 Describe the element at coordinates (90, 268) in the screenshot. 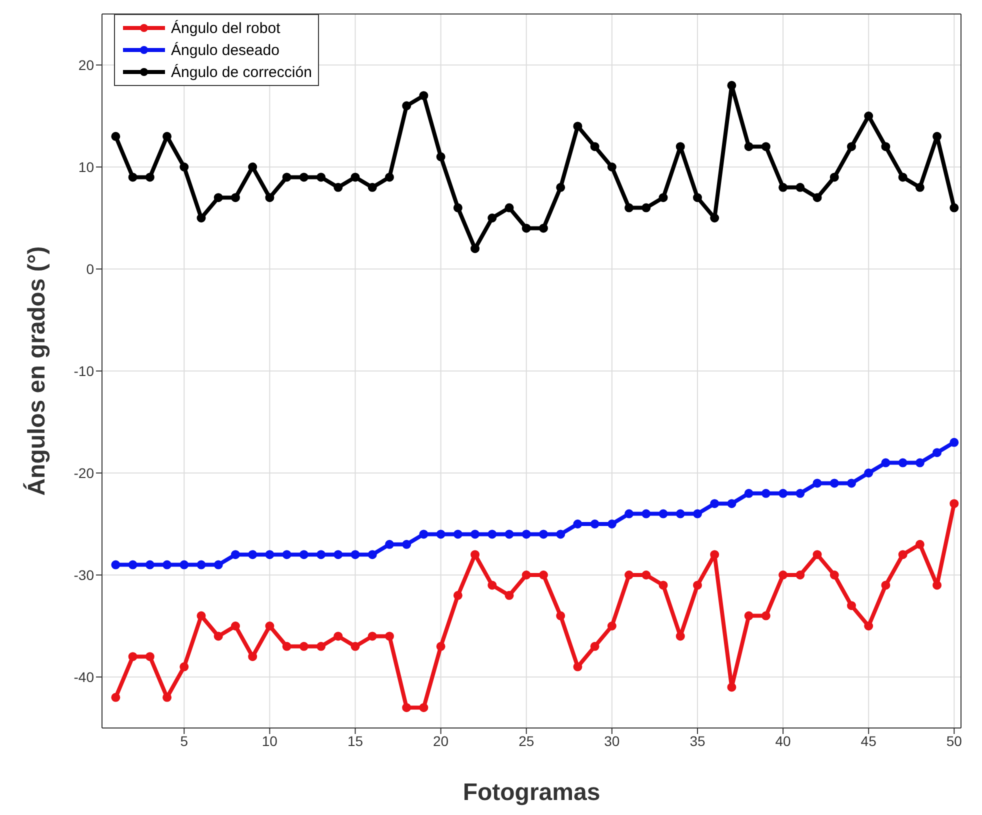

I see `y-tick-label: 0` at that location.